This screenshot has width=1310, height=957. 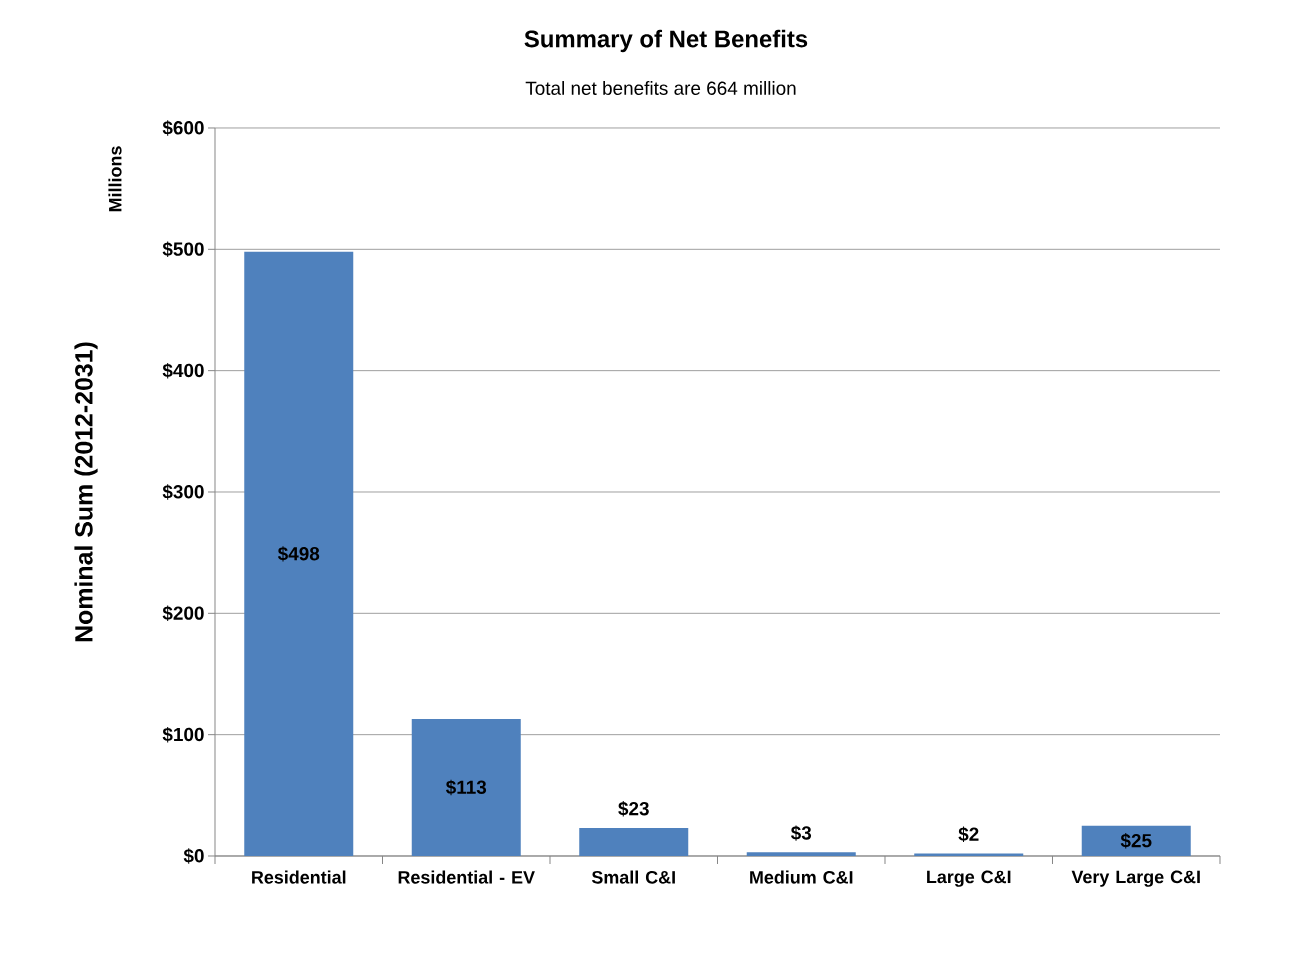 What do you see at coordinates (183, 128) in the screenshot?
I see `y-tick-label: $600` at bounding box center [183, 128].